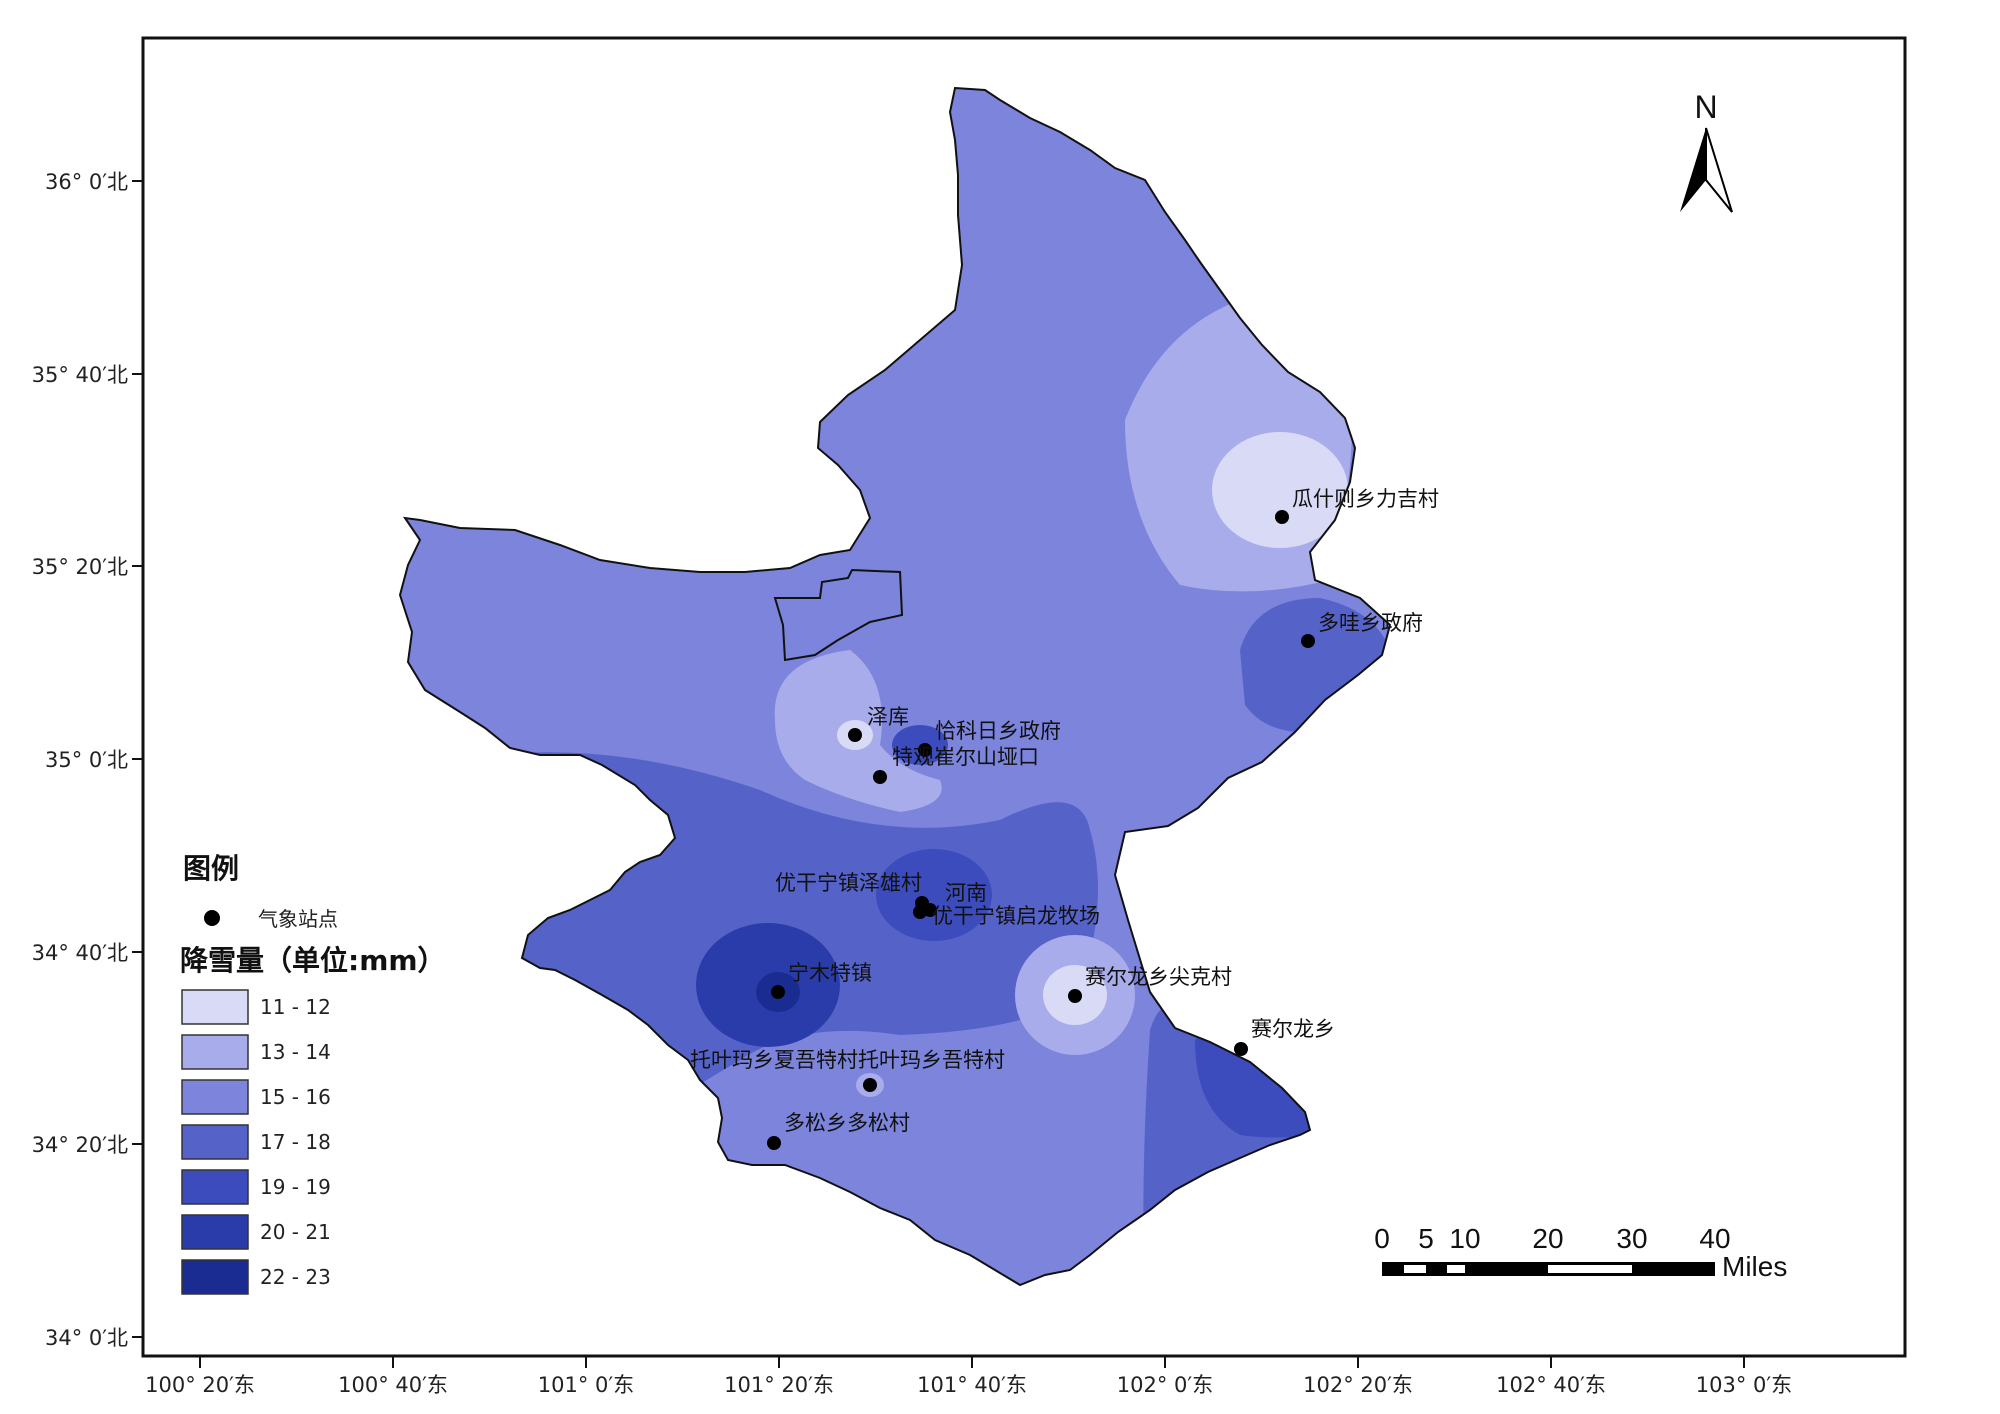 Image resolution: width=2000 pixels, height=1414 pixels. What do you see at coordinates (1358, 1385) in the screenshot?
I see `lon-tick-label: 102° 20′东` at bounding box center [1358, 1385].